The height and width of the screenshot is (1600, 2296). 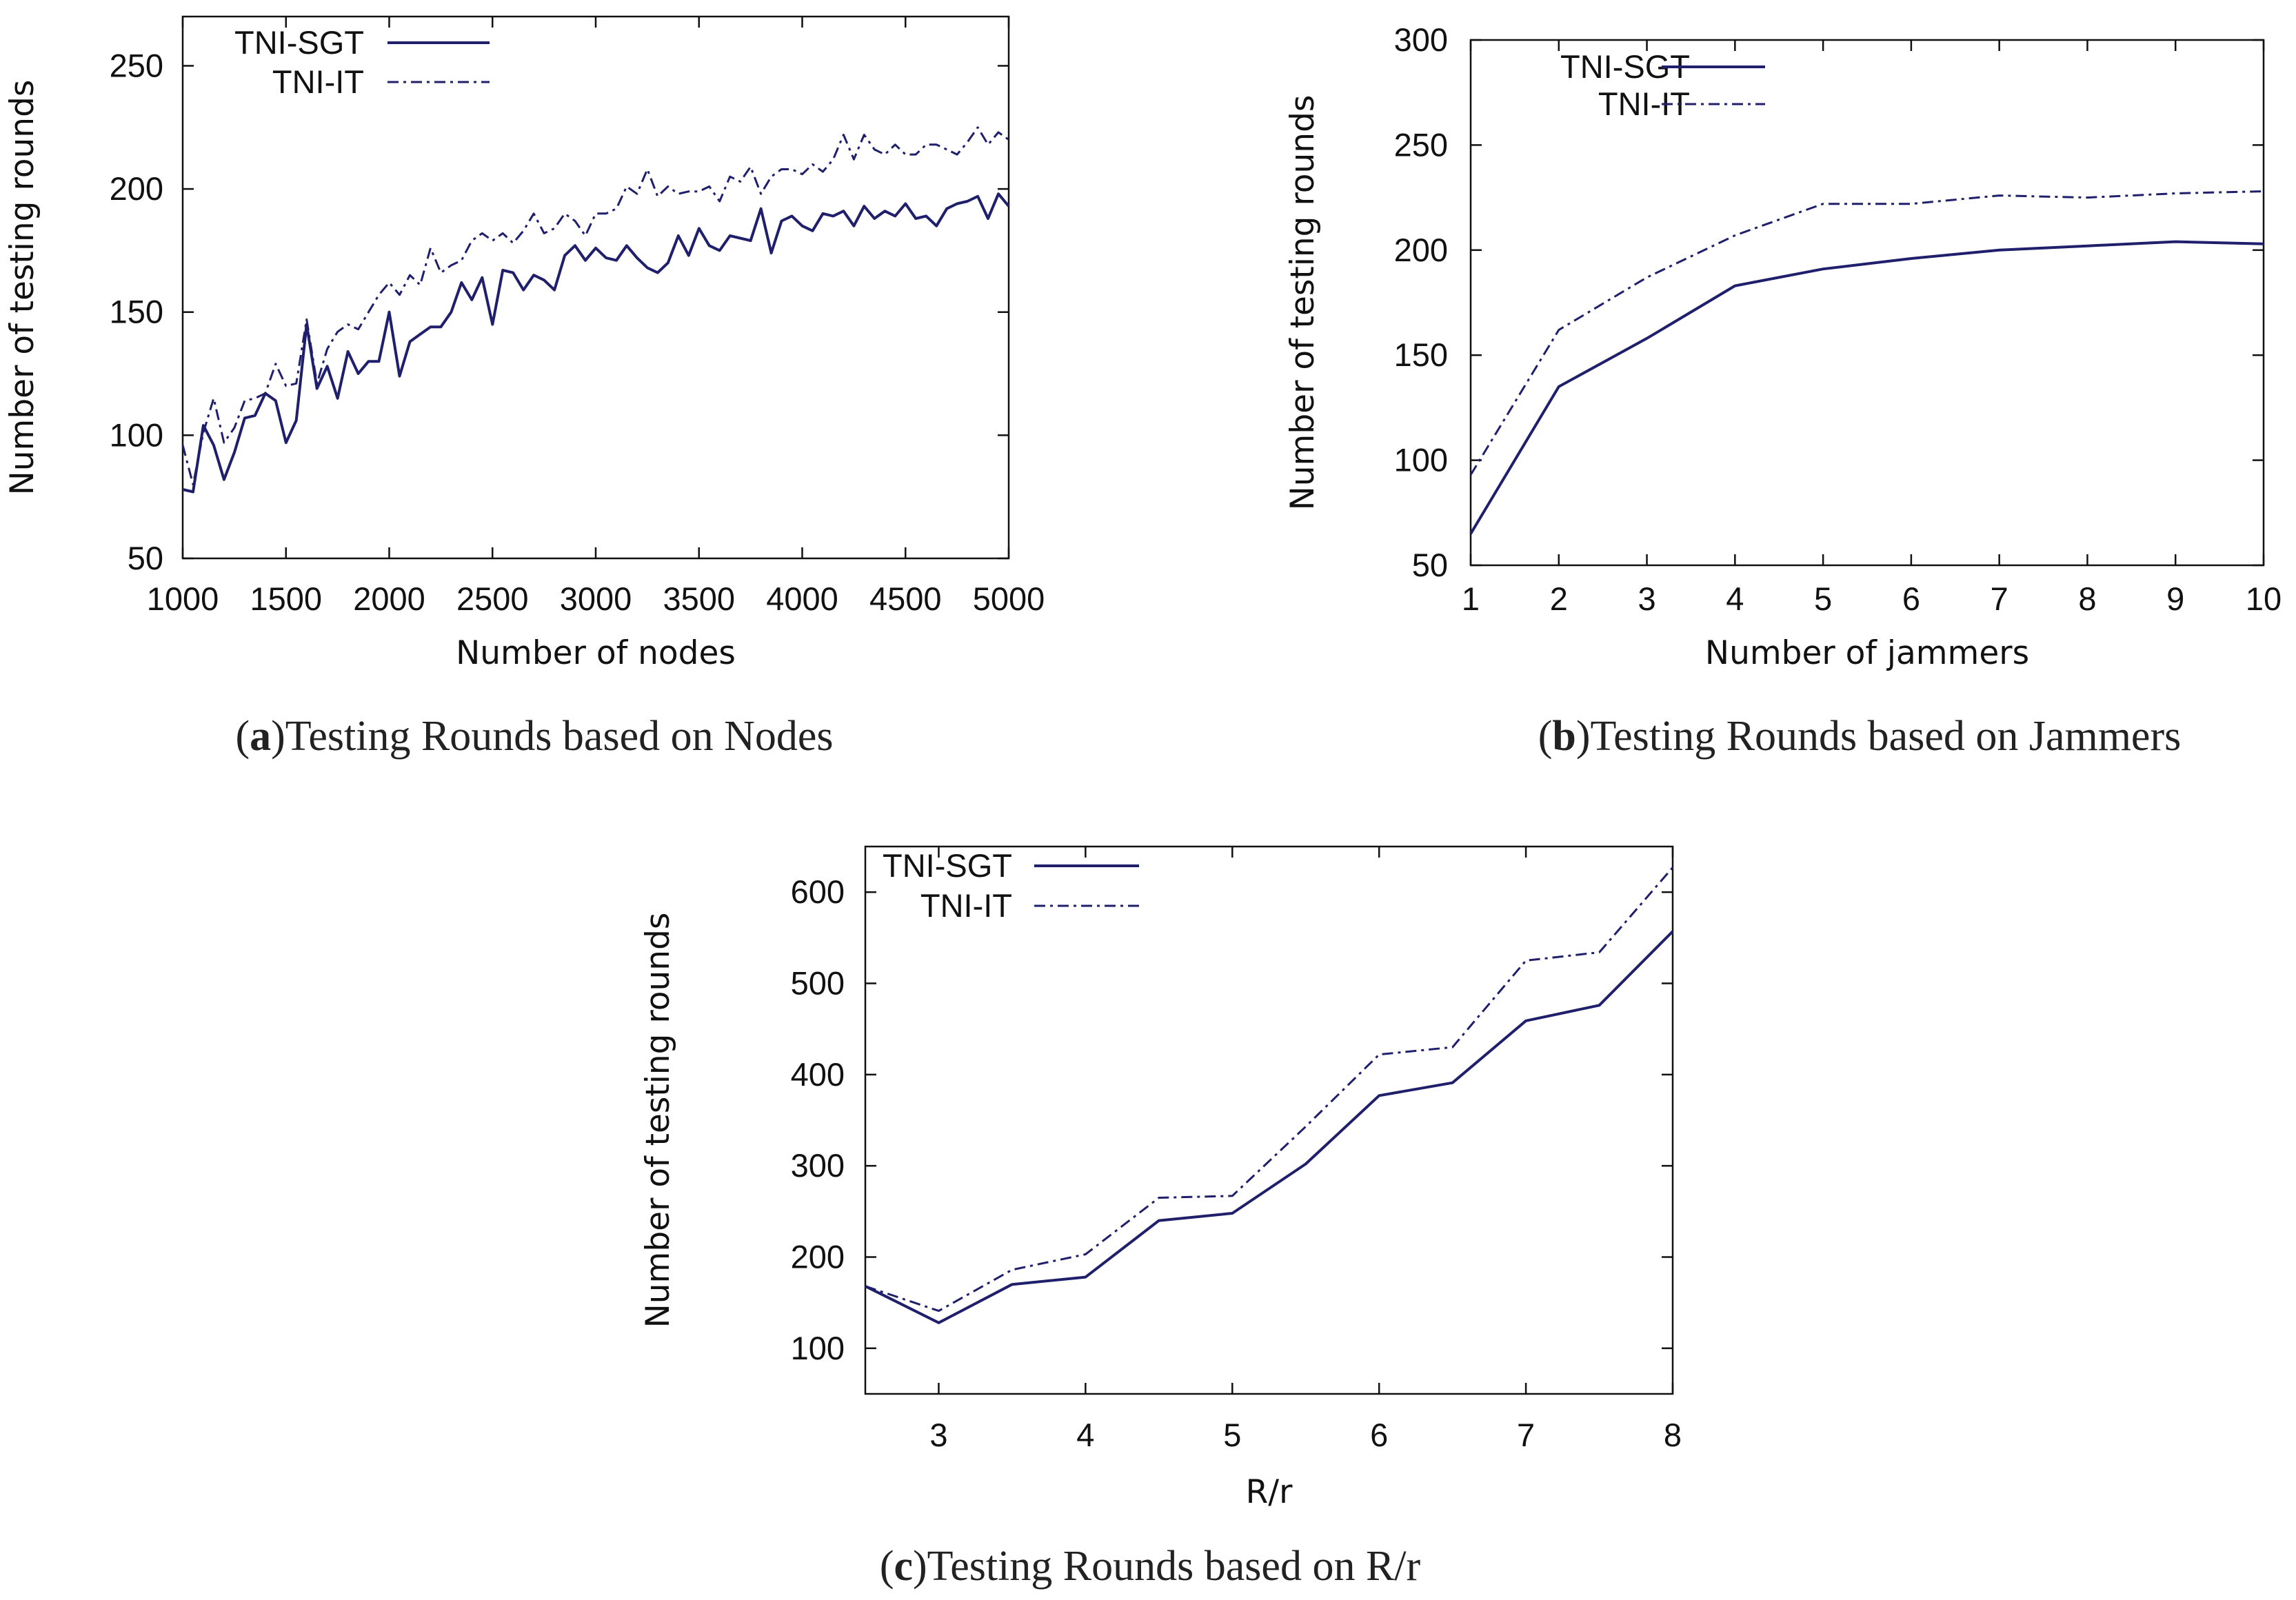 What do you see at coordinates (1867, 653) in the screenshot?
I see `x-axis-label: Number of jammers` at bounding box center [1867, 653].